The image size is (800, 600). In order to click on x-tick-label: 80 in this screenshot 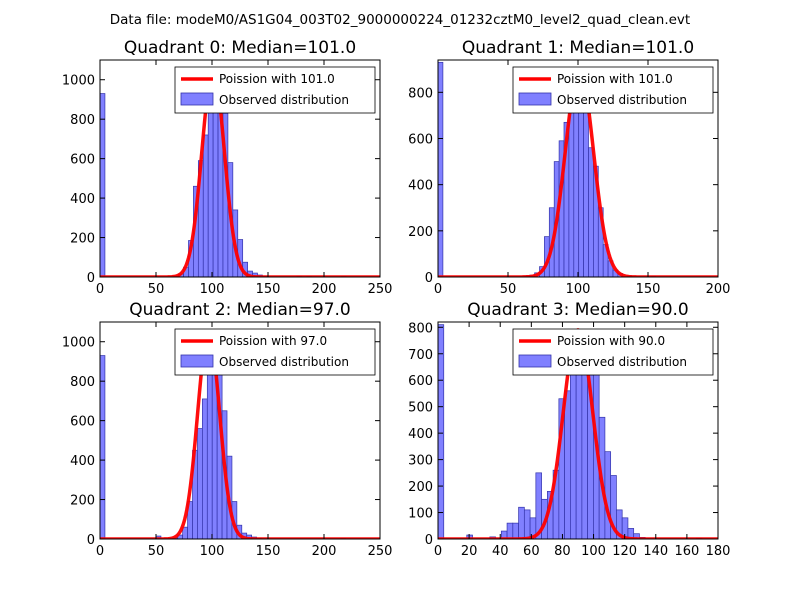, I will do `click(562, 551)`.